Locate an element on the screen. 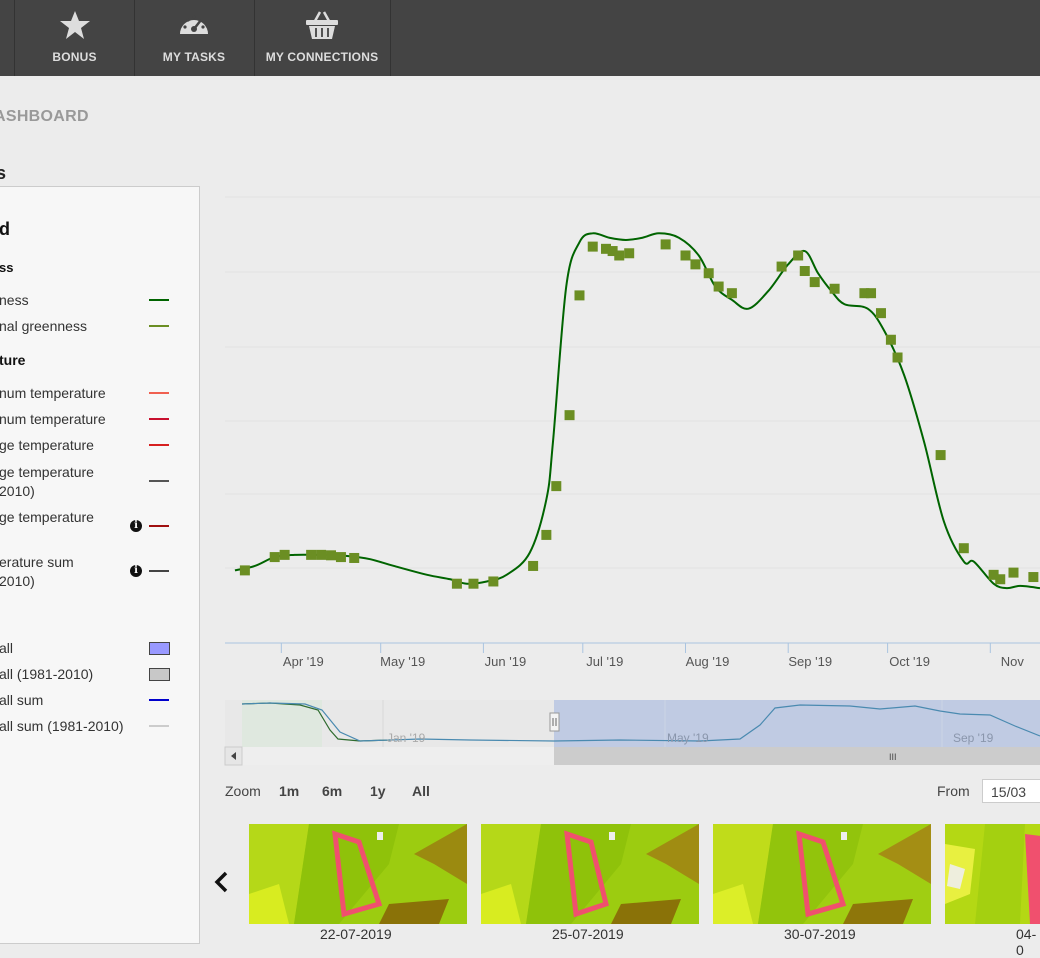 Image resolution: width=1040 pixels, height=958 pixels. legend-item-rainfall-sum: all sum is located at coordinates (22, 700).